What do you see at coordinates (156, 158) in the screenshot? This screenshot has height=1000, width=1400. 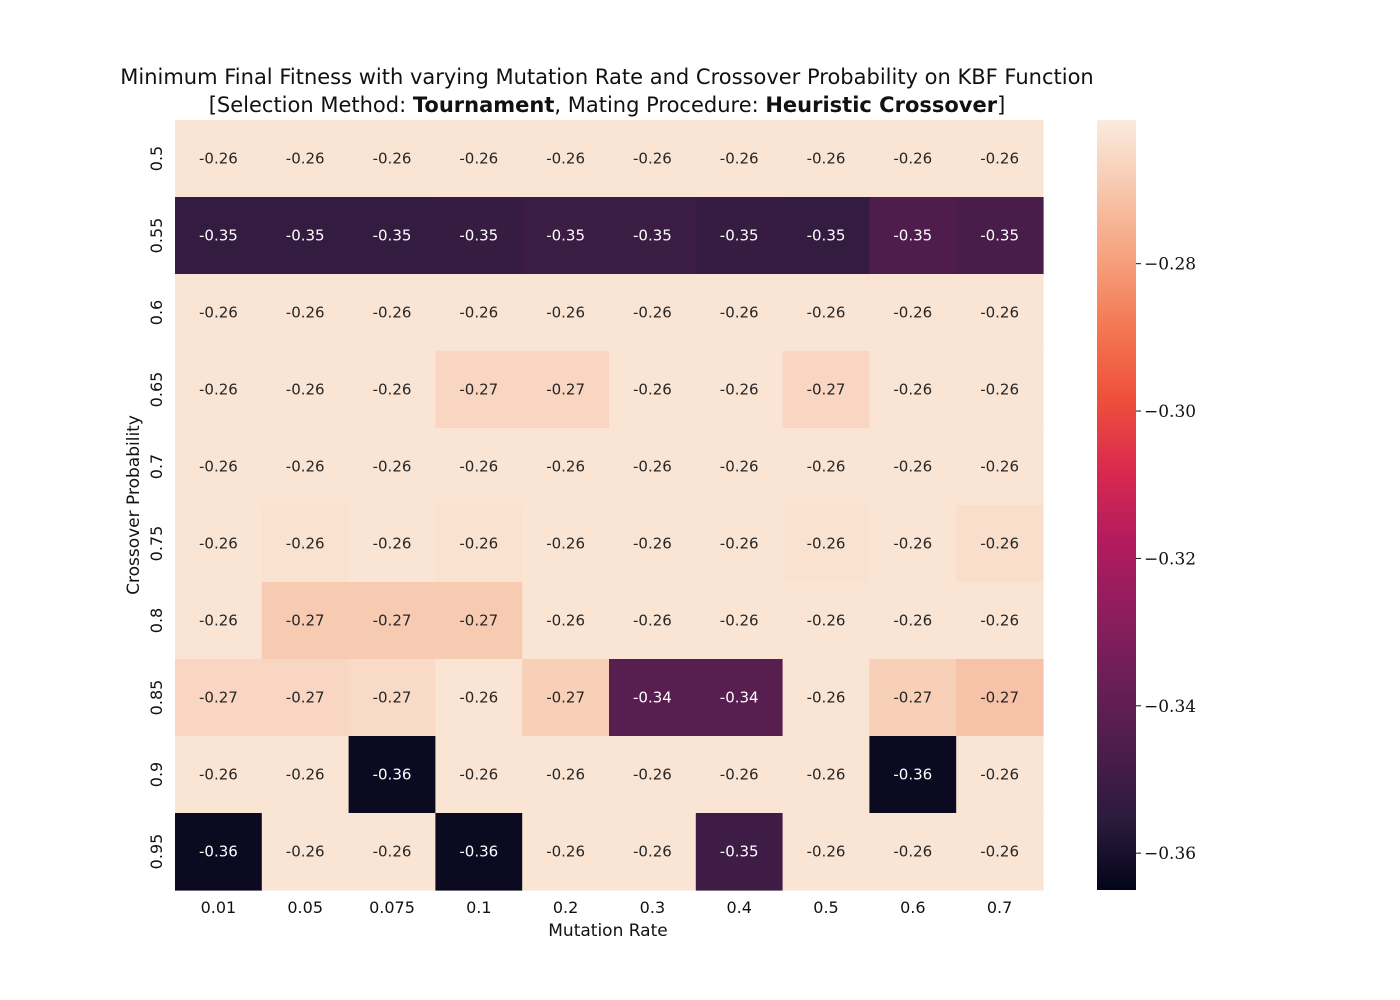 I see `y-tick-label: 0.5` at bounding box center [156, 158].